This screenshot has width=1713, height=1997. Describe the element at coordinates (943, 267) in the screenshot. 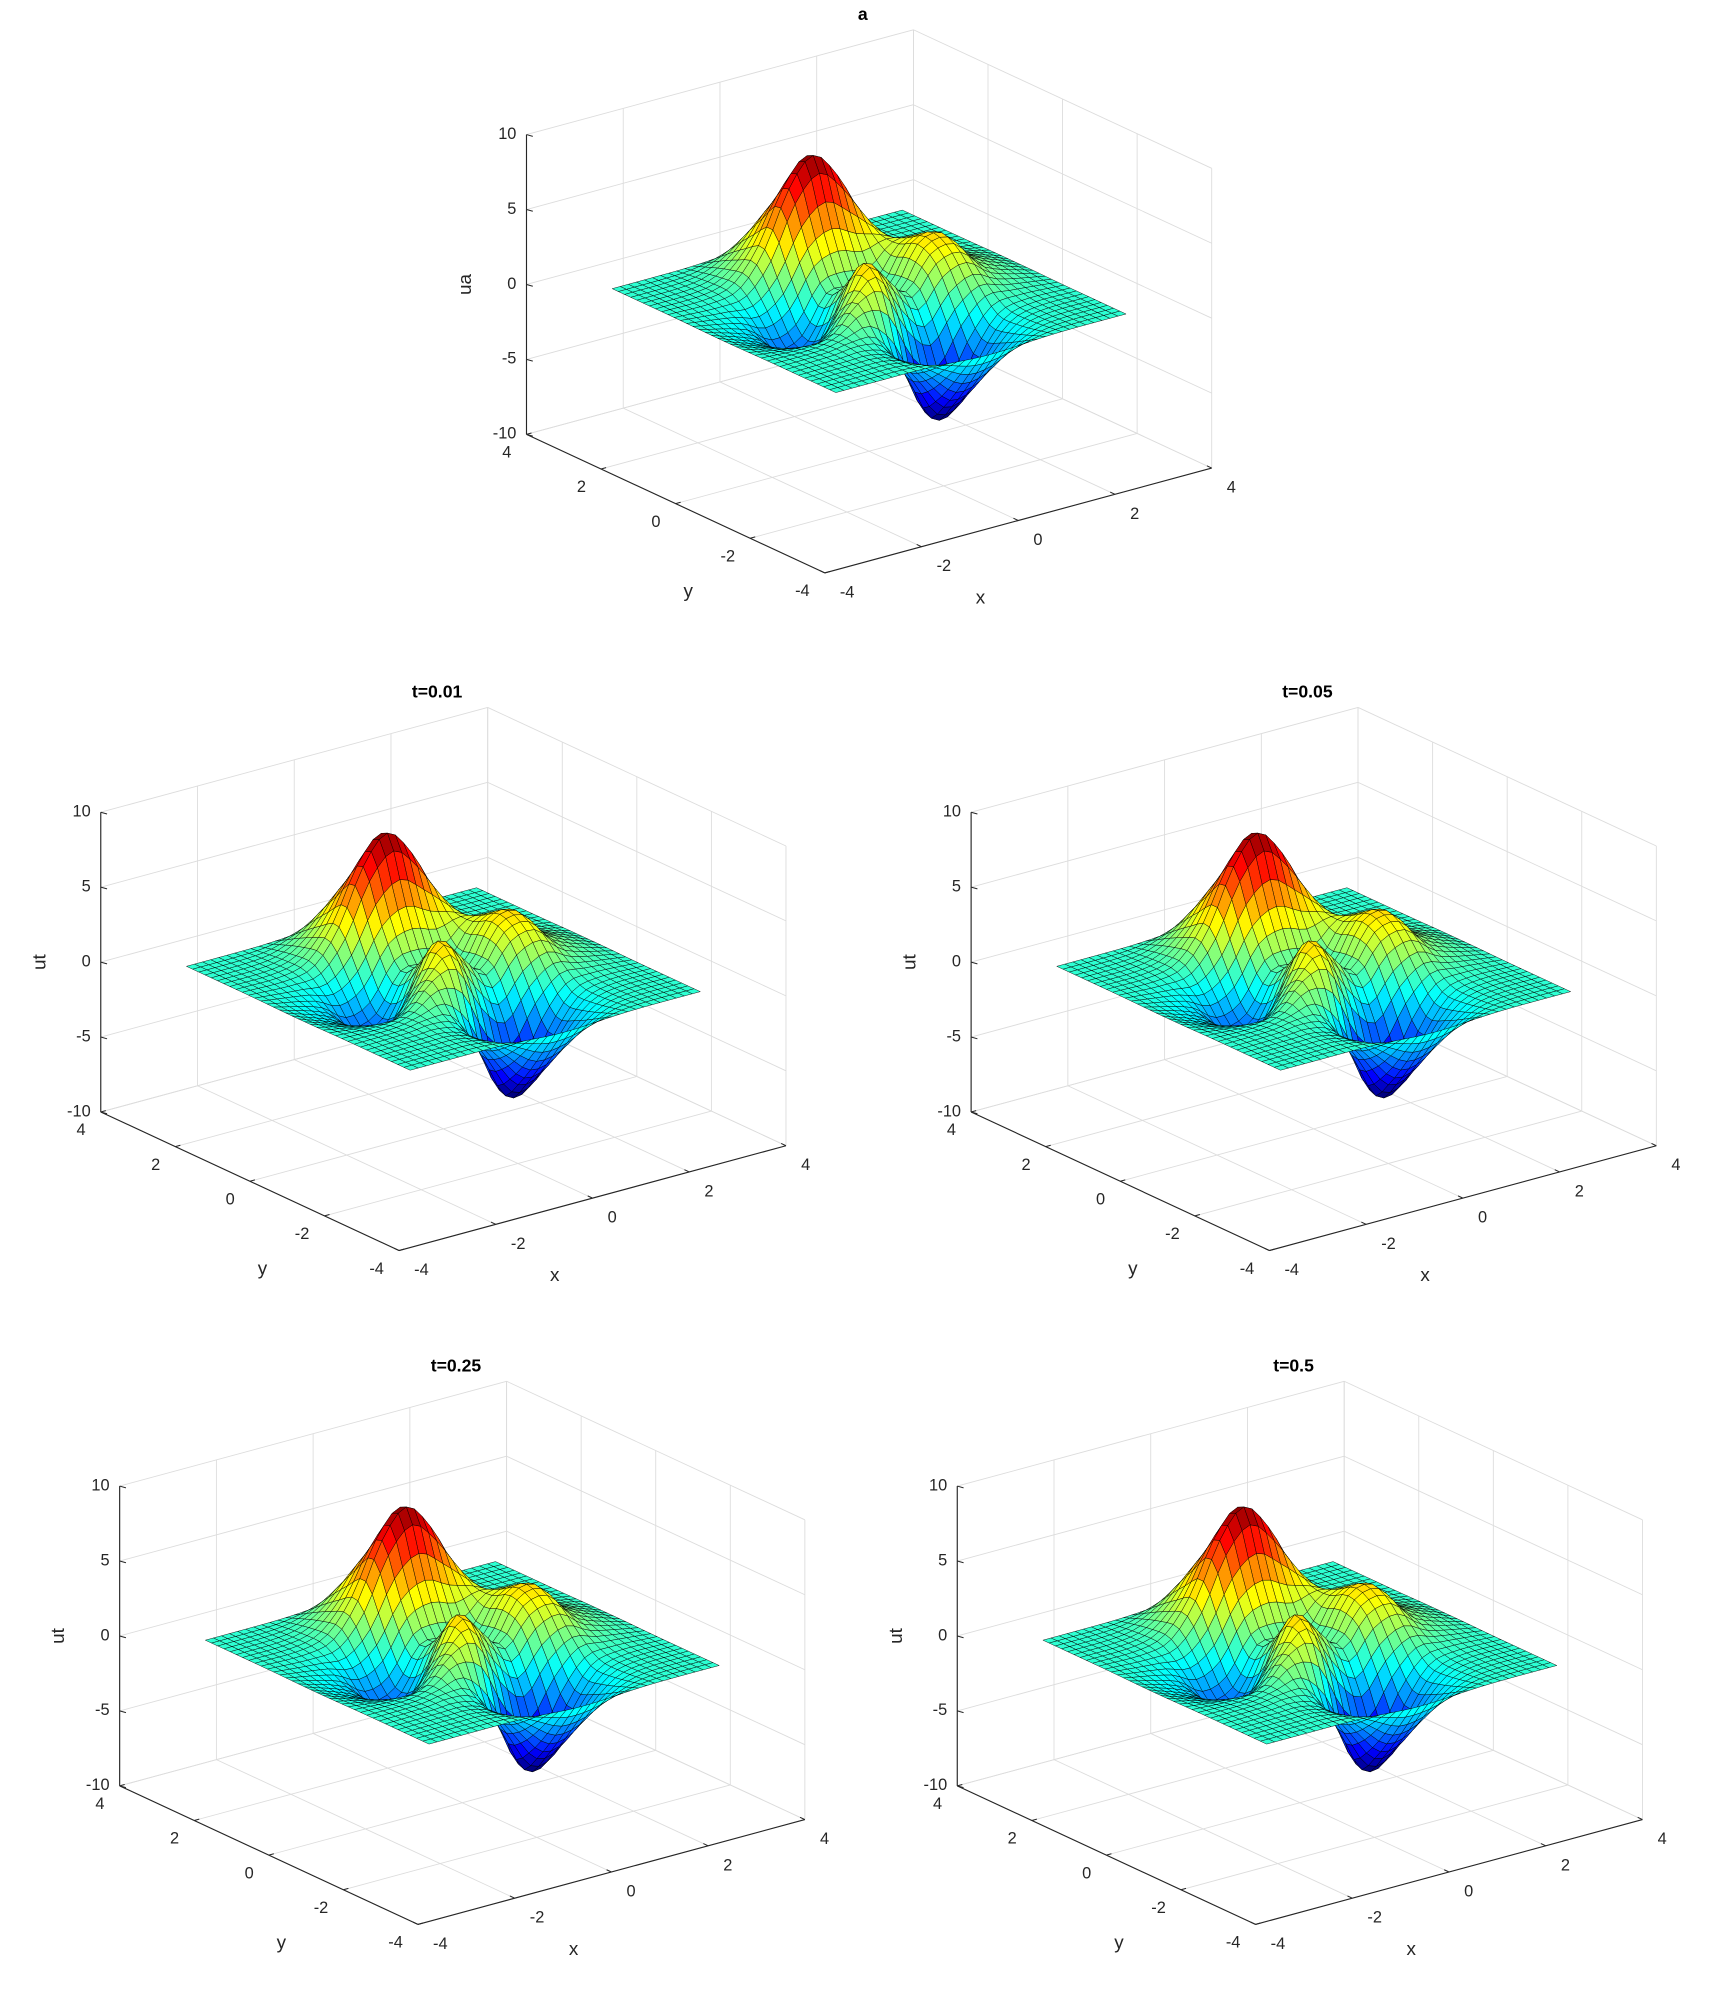

I see `surface-facet` at that location.